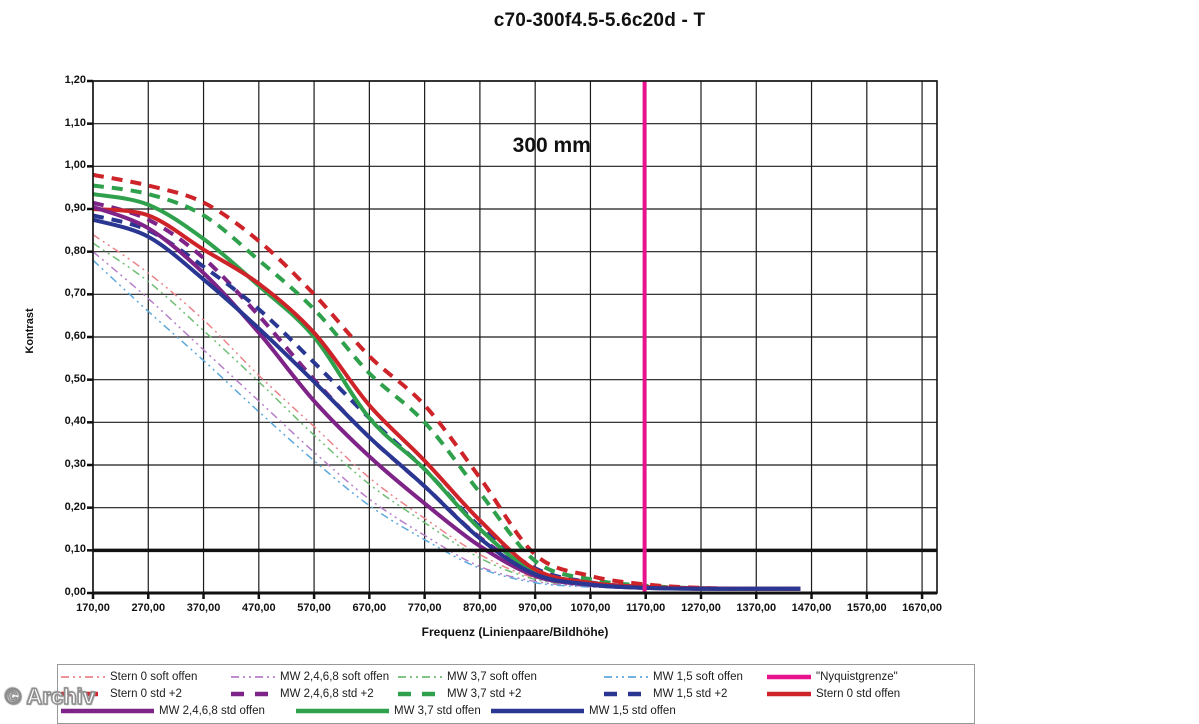  I want to click on legend-item: MW 1,5 std offen, so click(583, 711).